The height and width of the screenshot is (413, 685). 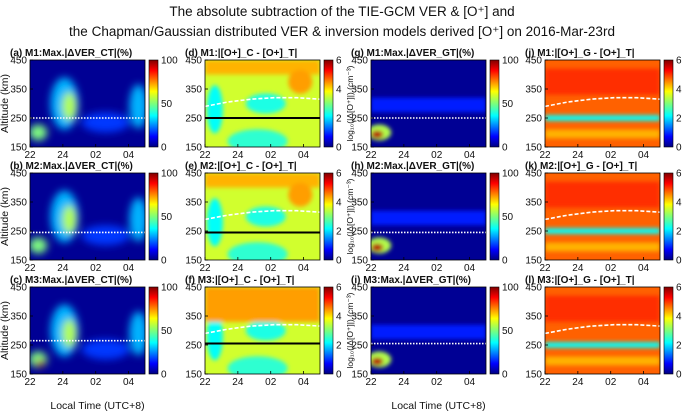 I want to click on panel-title: (f) M3:|[O+]_C - [O+]_T|, so click(x=240, y=280).